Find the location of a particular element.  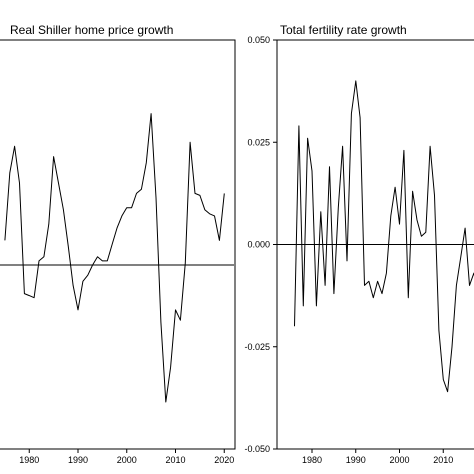

home-price-x-axis: 1980 1990 2000 2010 2020 is located at coordinates (126, 457).